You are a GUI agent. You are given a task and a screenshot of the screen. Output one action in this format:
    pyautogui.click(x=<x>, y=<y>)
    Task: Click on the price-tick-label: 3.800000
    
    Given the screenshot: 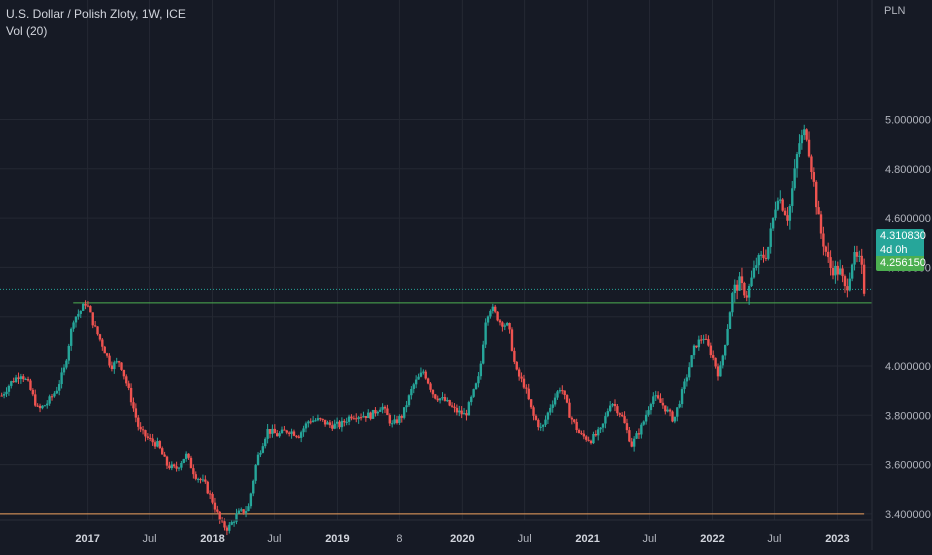 What is the action you would take?
    pyautogui.click(x=908, y=416)
    